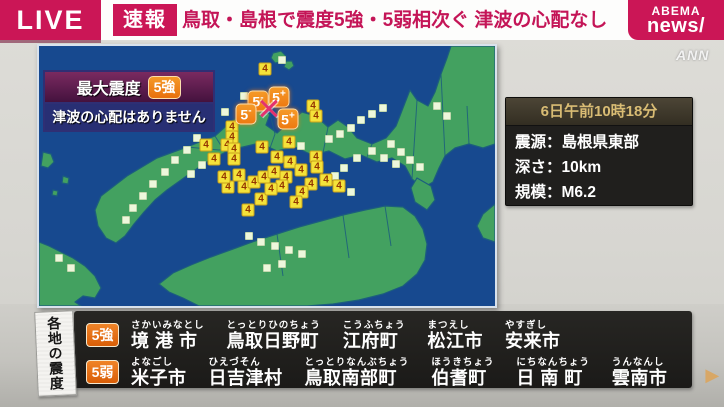 The width and height of the screenshot is (724, 407). I want to click on quake-info-line: 深さ：10km, so click(558, 167).